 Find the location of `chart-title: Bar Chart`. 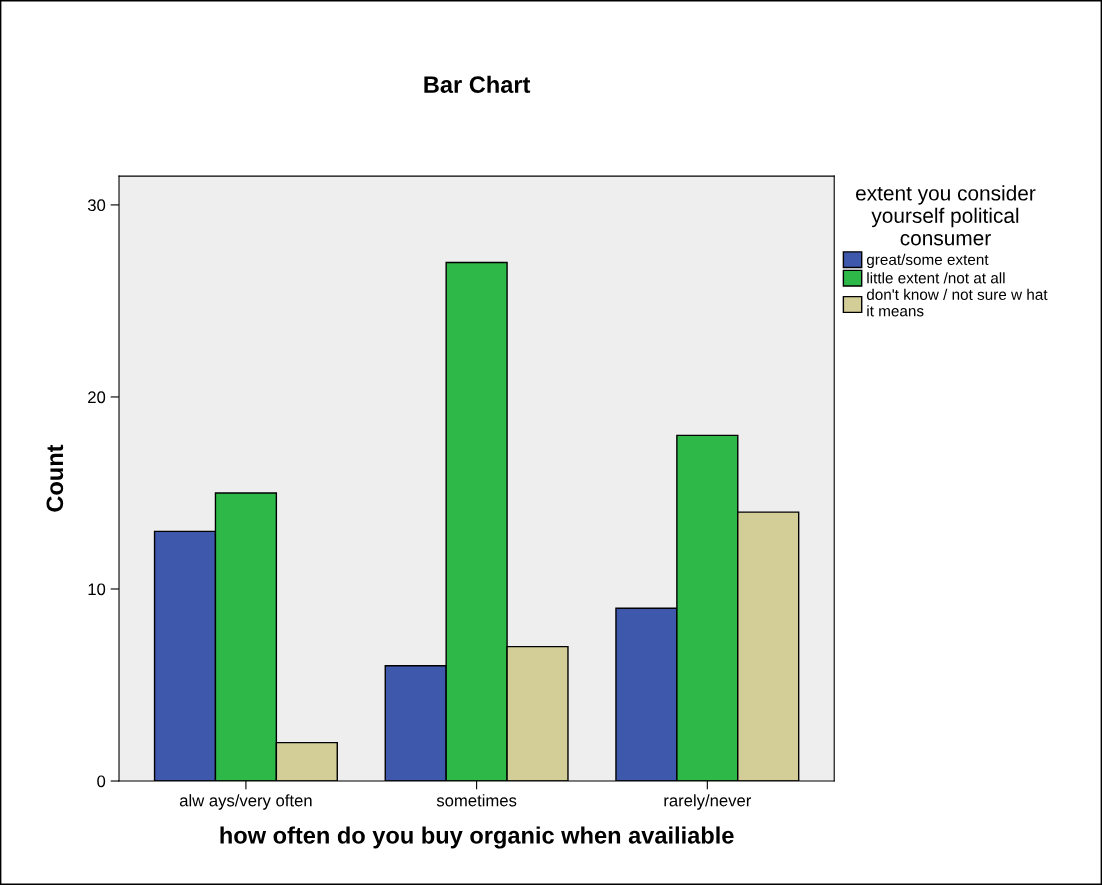

chart-title: Bar Chart is located at coordinates (477, 84).